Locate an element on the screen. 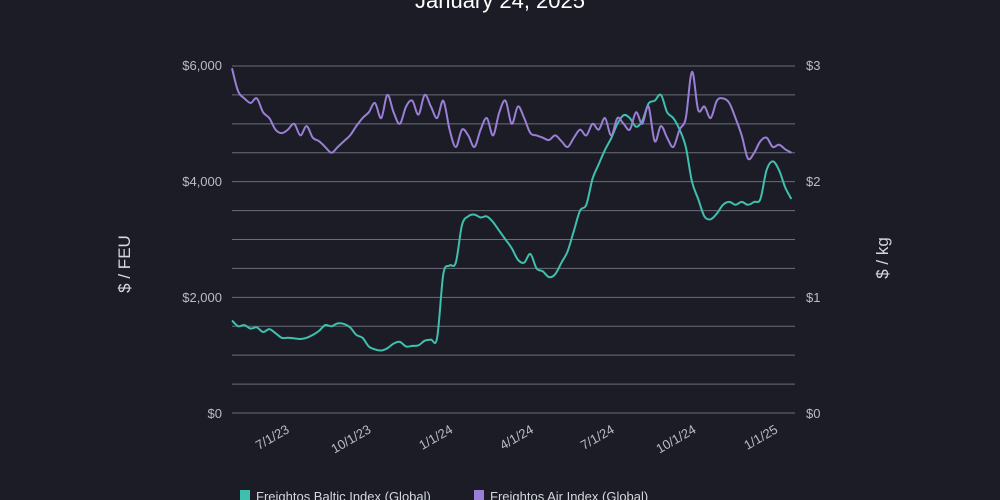 The image size is (1000, 500). x-tick-label: 7/1/24 is located at coordinates (597, 437).